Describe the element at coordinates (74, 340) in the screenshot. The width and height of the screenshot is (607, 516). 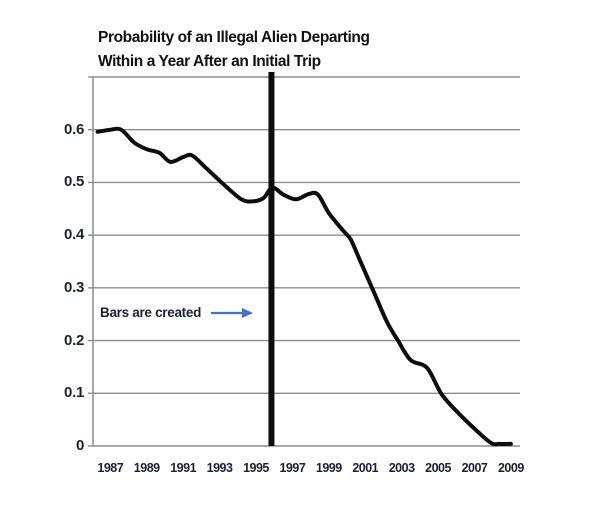
I see `y-tick-label: 0.2` at that location.